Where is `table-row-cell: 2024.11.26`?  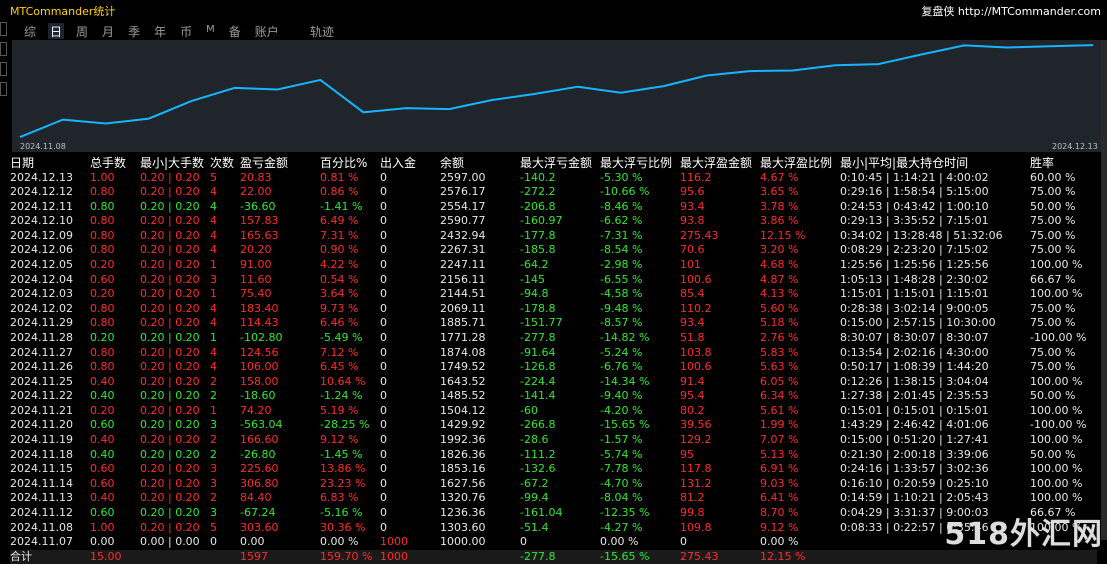 table-row-cell: 2024.11.26 is located at coordinates (41, 367).